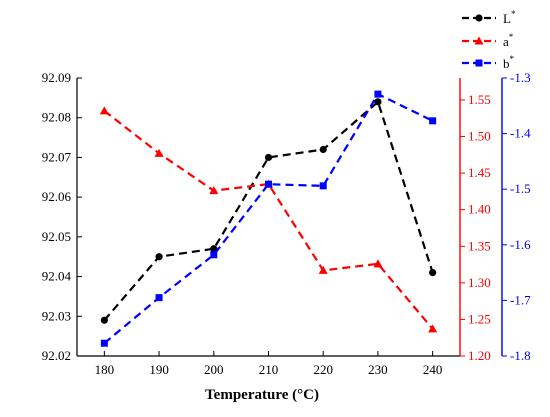 This screenshot has width=550, height=417. Describe the element at coordinates (479, 136) in the screenshot. I see `right-a-tick-label: 1.50` at that location.